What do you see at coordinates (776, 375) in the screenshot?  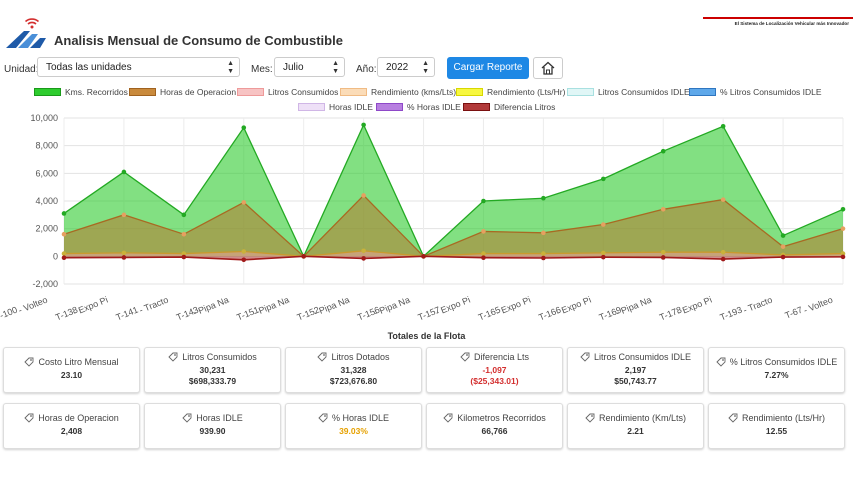 I see `card-value: 7.27%` at bounding box center [776, 375].